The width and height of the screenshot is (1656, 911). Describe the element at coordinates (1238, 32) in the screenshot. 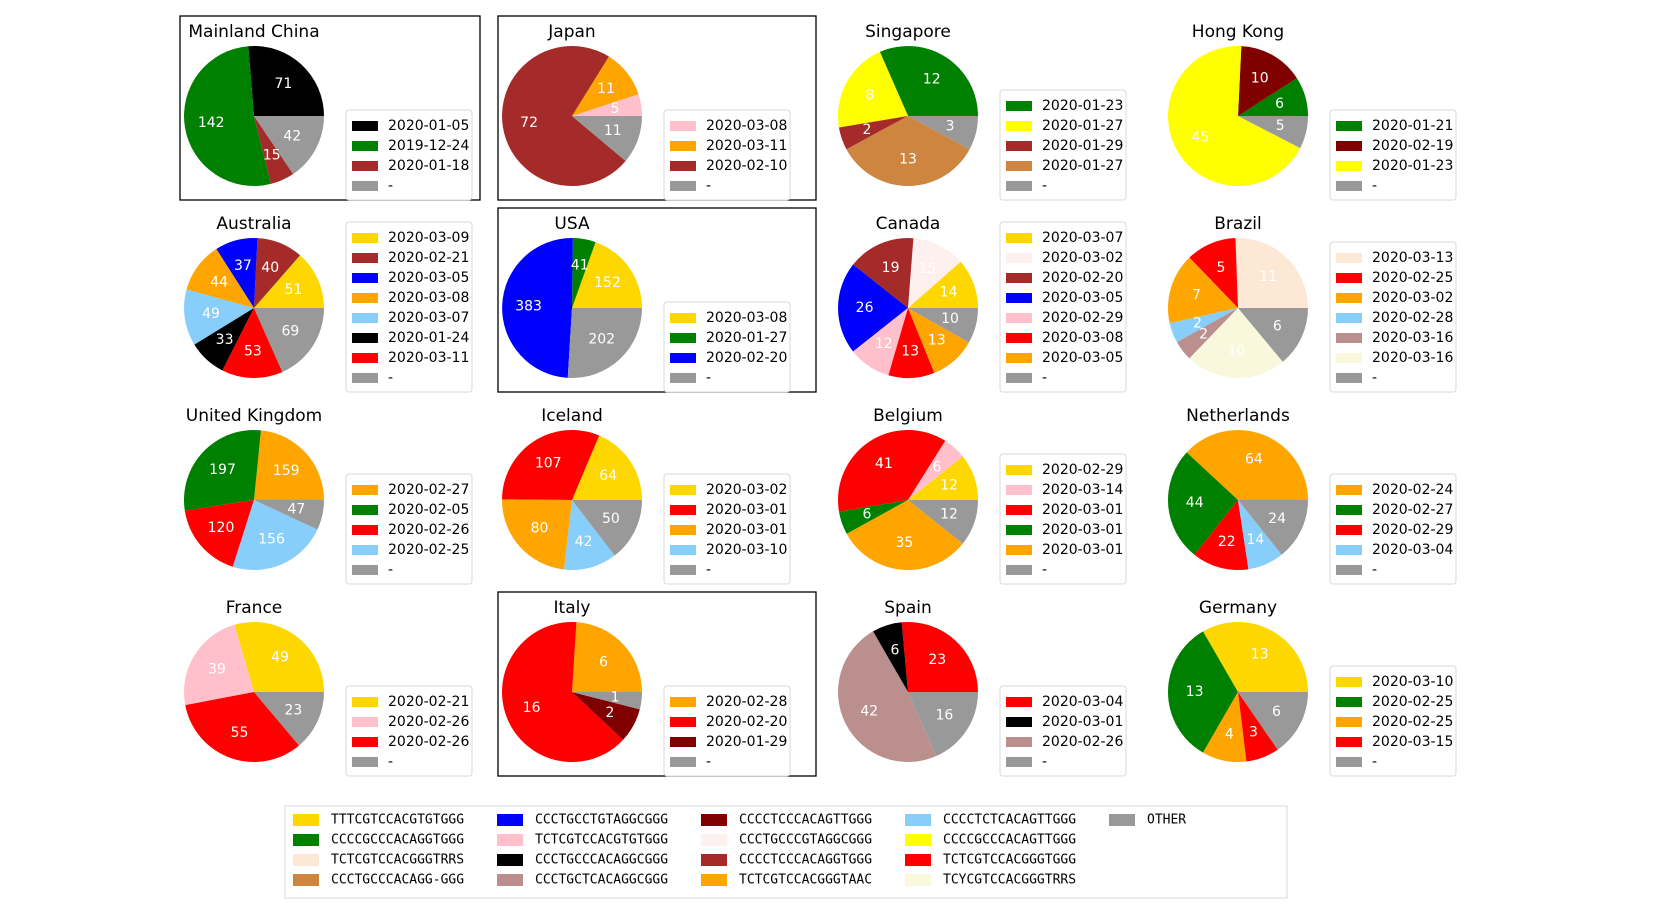

I see `panel-title: Hong Kong` at that location.